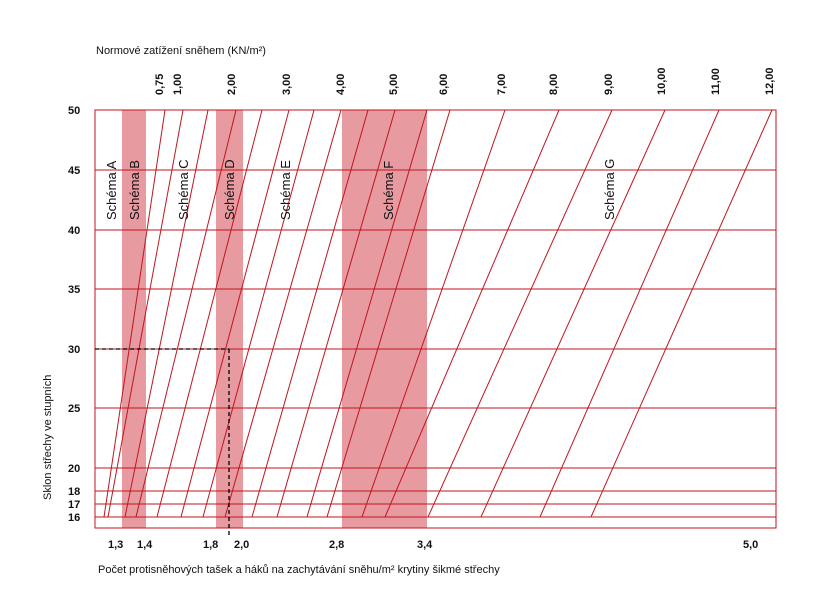 This screenshot has width=830, height=613. I want to click on scheme-label: Schéma B, so click(134, 190).